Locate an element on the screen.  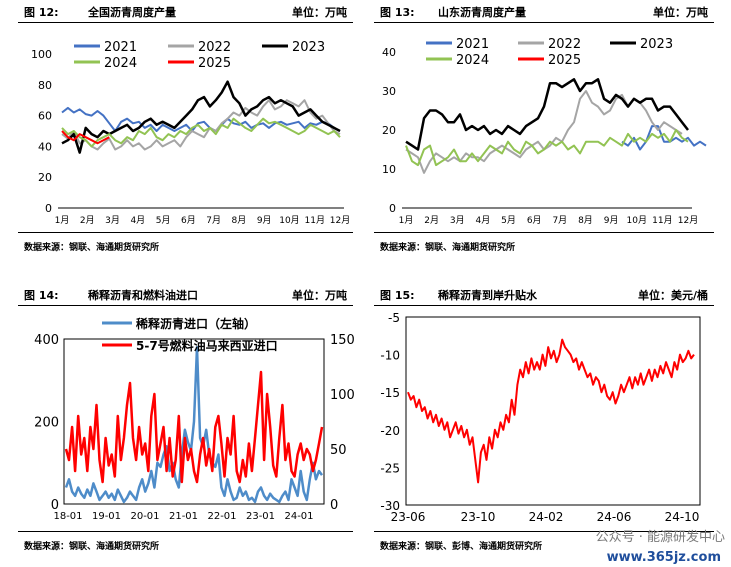
y-tick-label: 80 is located at coordinates (45, 85).